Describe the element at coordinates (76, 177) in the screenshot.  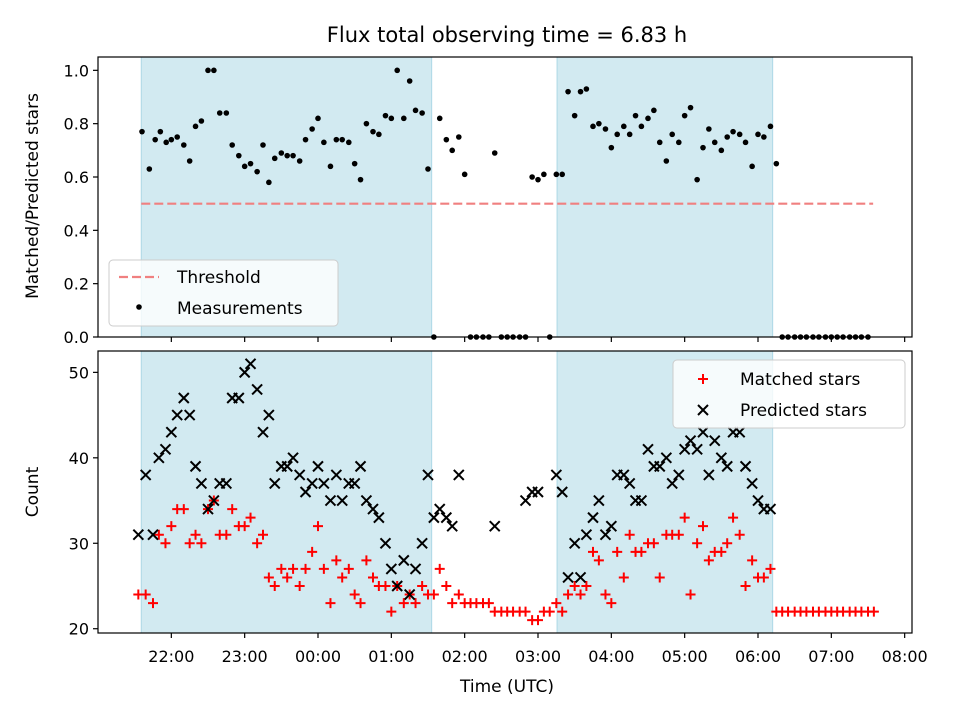
I see `y-tick-label: 0.6` at that location.